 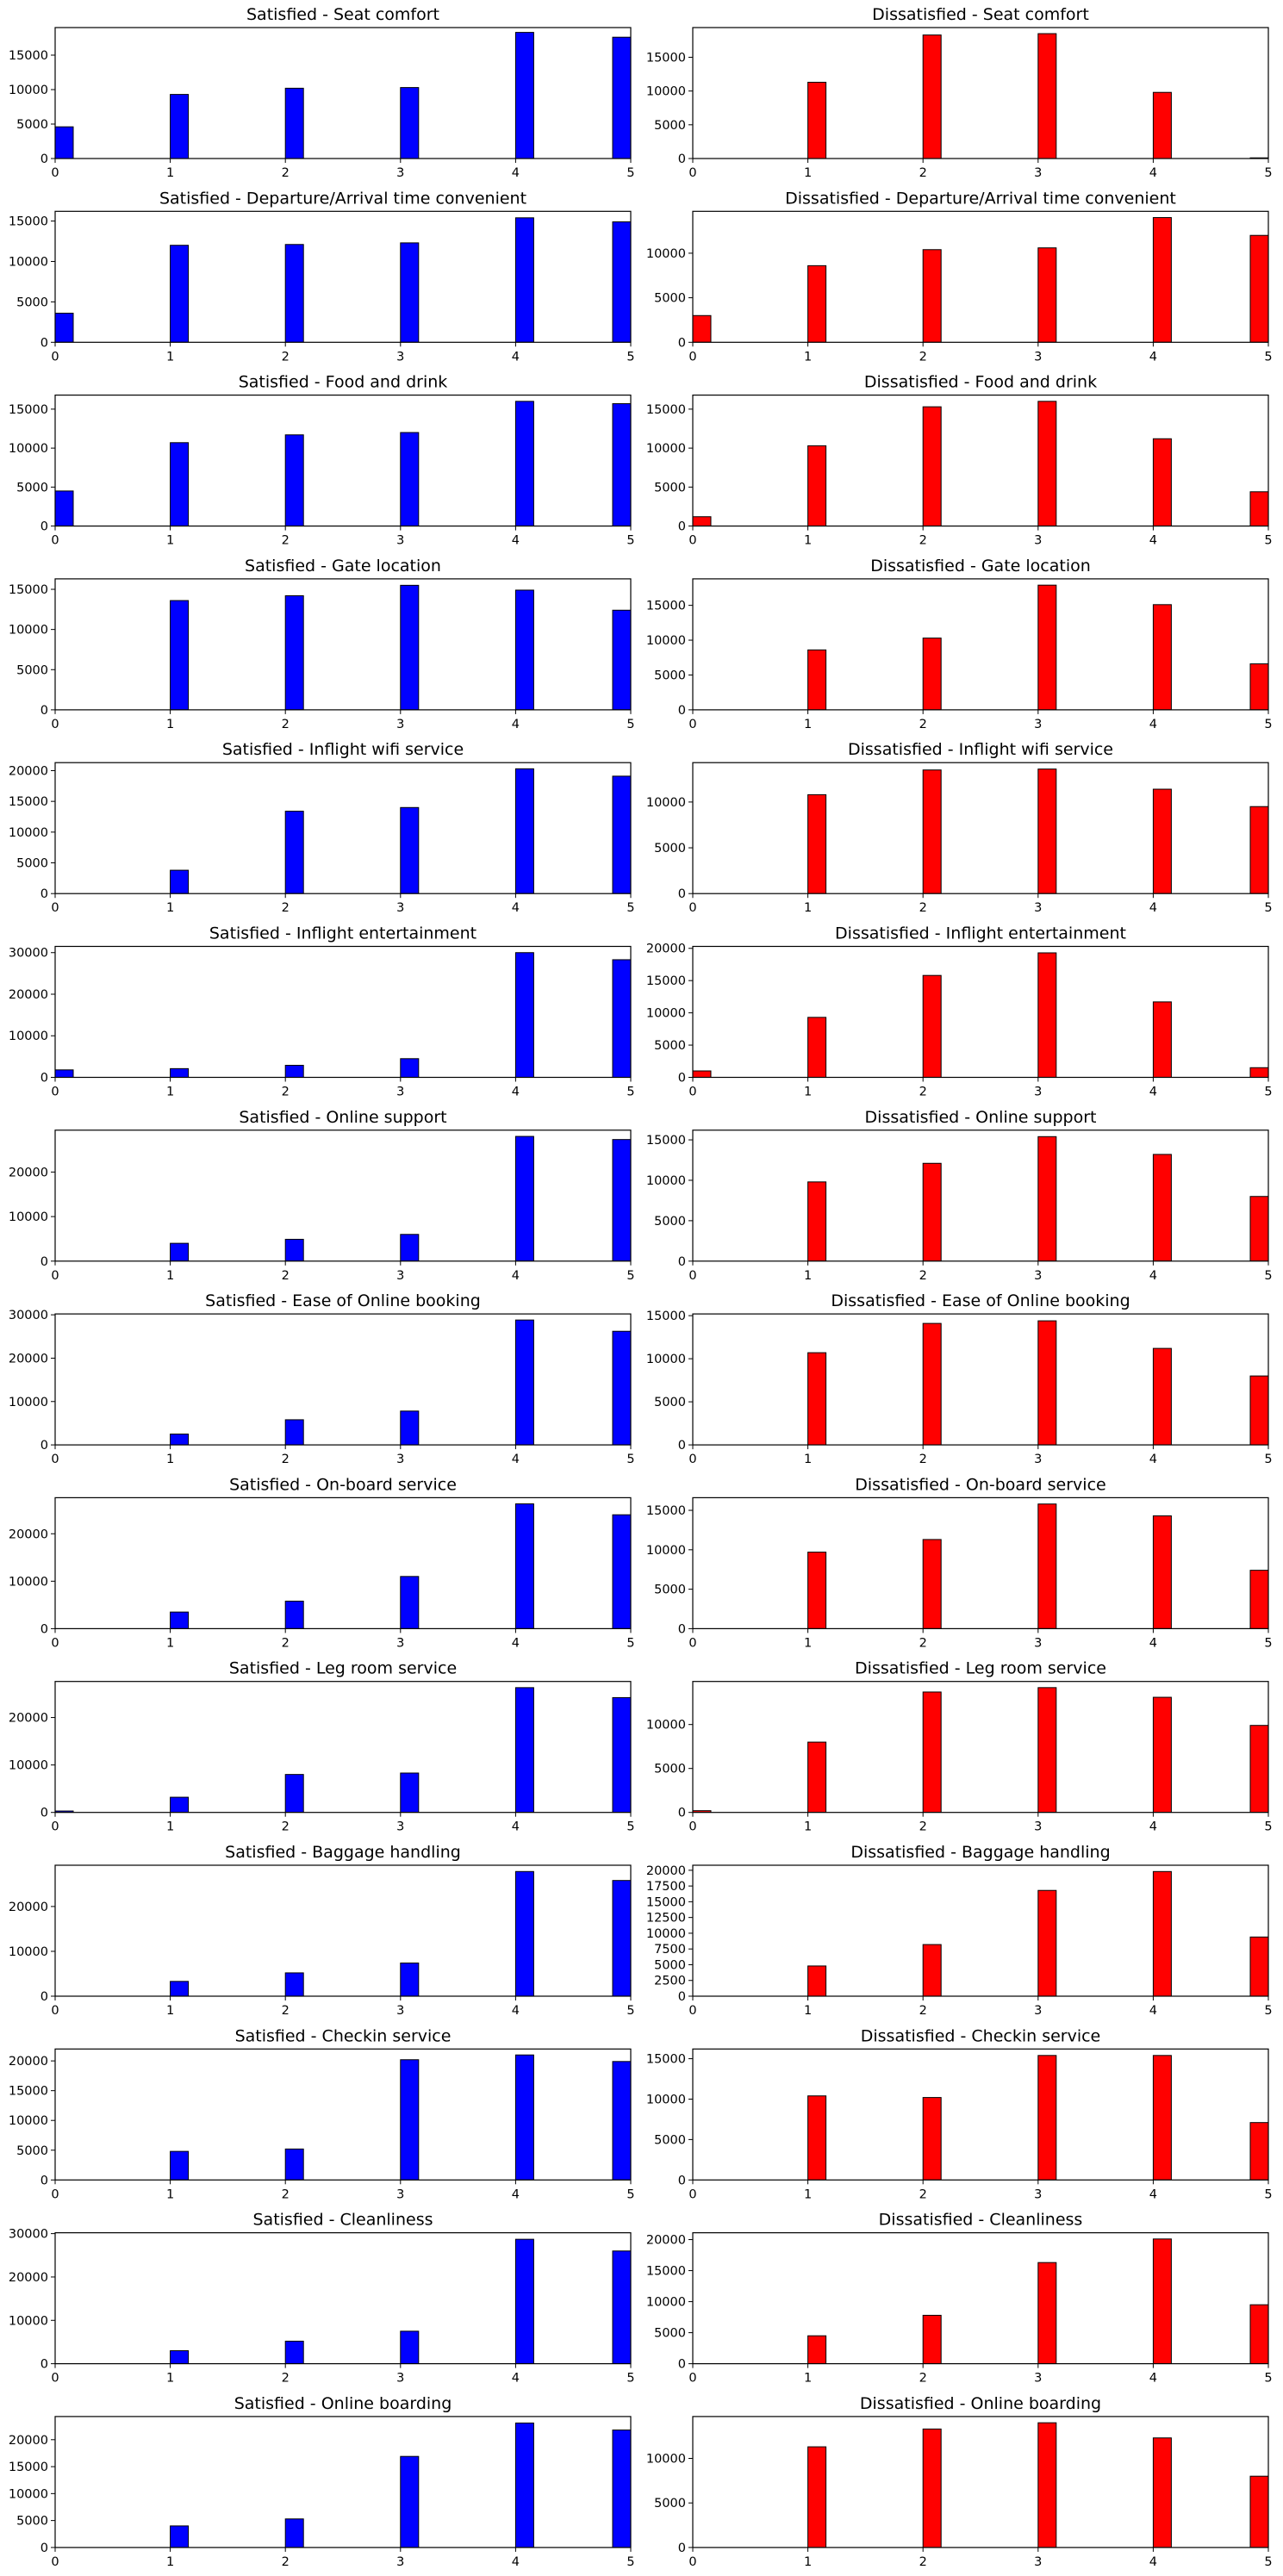 What do you see at coordinates (666, 1317) in the screenshot?
I see `y-tick-label: 15000` at bounding box center [666, 1317].